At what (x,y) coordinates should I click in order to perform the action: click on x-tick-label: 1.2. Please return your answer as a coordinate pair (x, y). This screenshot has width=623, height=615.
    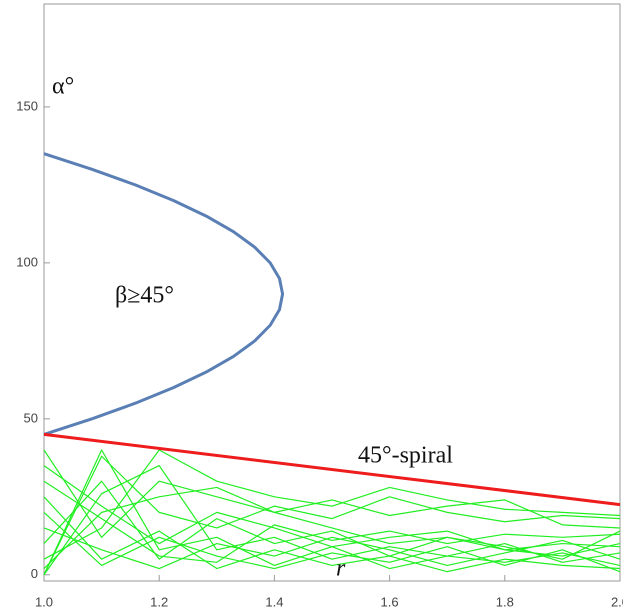
    Looking at the image, I should click on (159, 601).